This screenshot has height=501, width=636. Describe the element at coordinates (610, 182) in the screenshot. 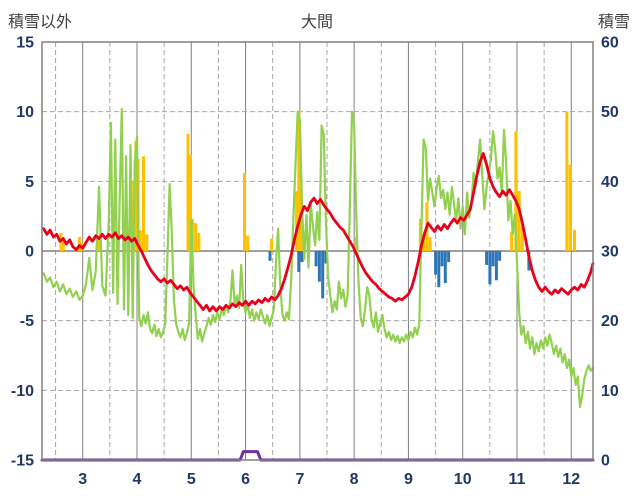

I see `right-axis-tick: 40` at that location.